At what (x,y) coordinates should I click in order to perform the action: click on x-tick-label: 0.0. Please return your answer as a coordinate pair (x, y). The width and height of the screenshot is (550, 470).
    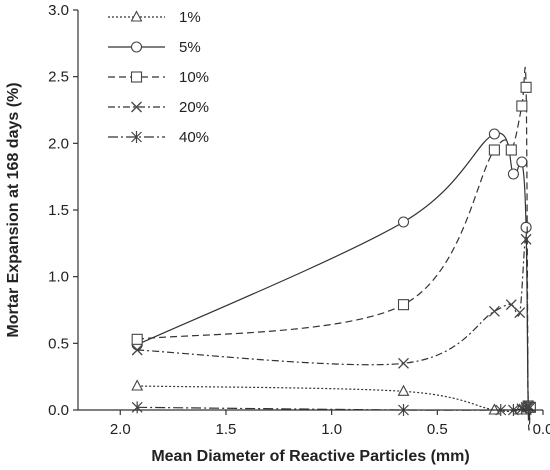
    Looking at the image, I should click on (541, 429).